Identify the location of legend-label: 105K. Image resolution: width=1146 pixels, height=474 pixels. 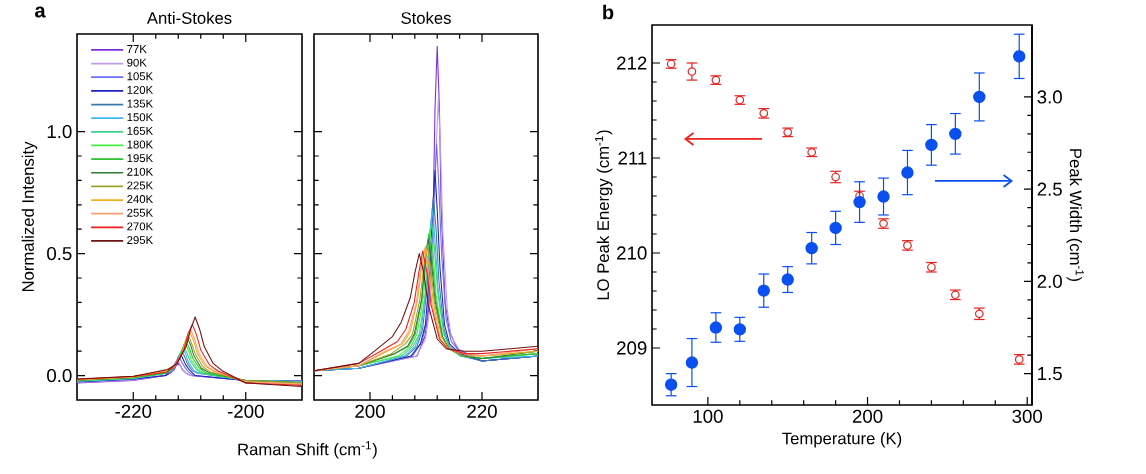
(140, 76).